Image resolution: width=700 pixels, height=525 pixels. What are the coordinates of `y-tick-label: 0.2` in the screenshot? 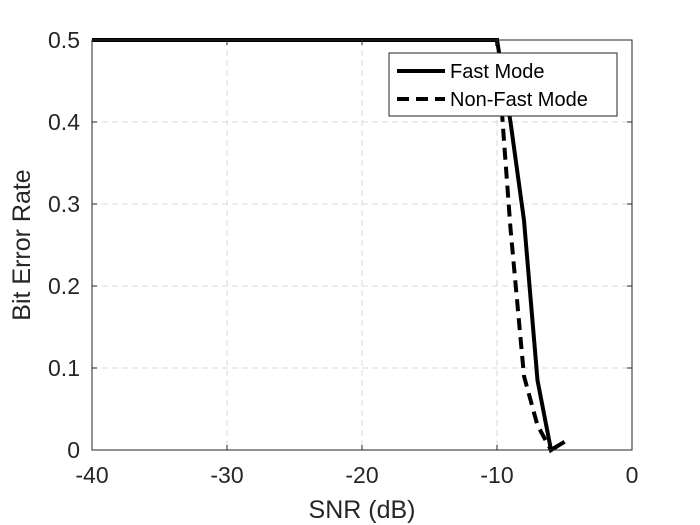 It's located at (64, 286).